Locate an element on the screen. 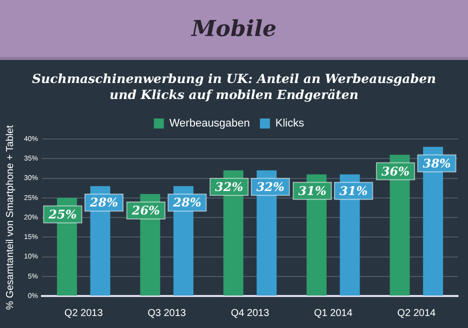 The image size is (468, 328). x-tick-label: Q1 2014 is located at coordinates (333, 313).